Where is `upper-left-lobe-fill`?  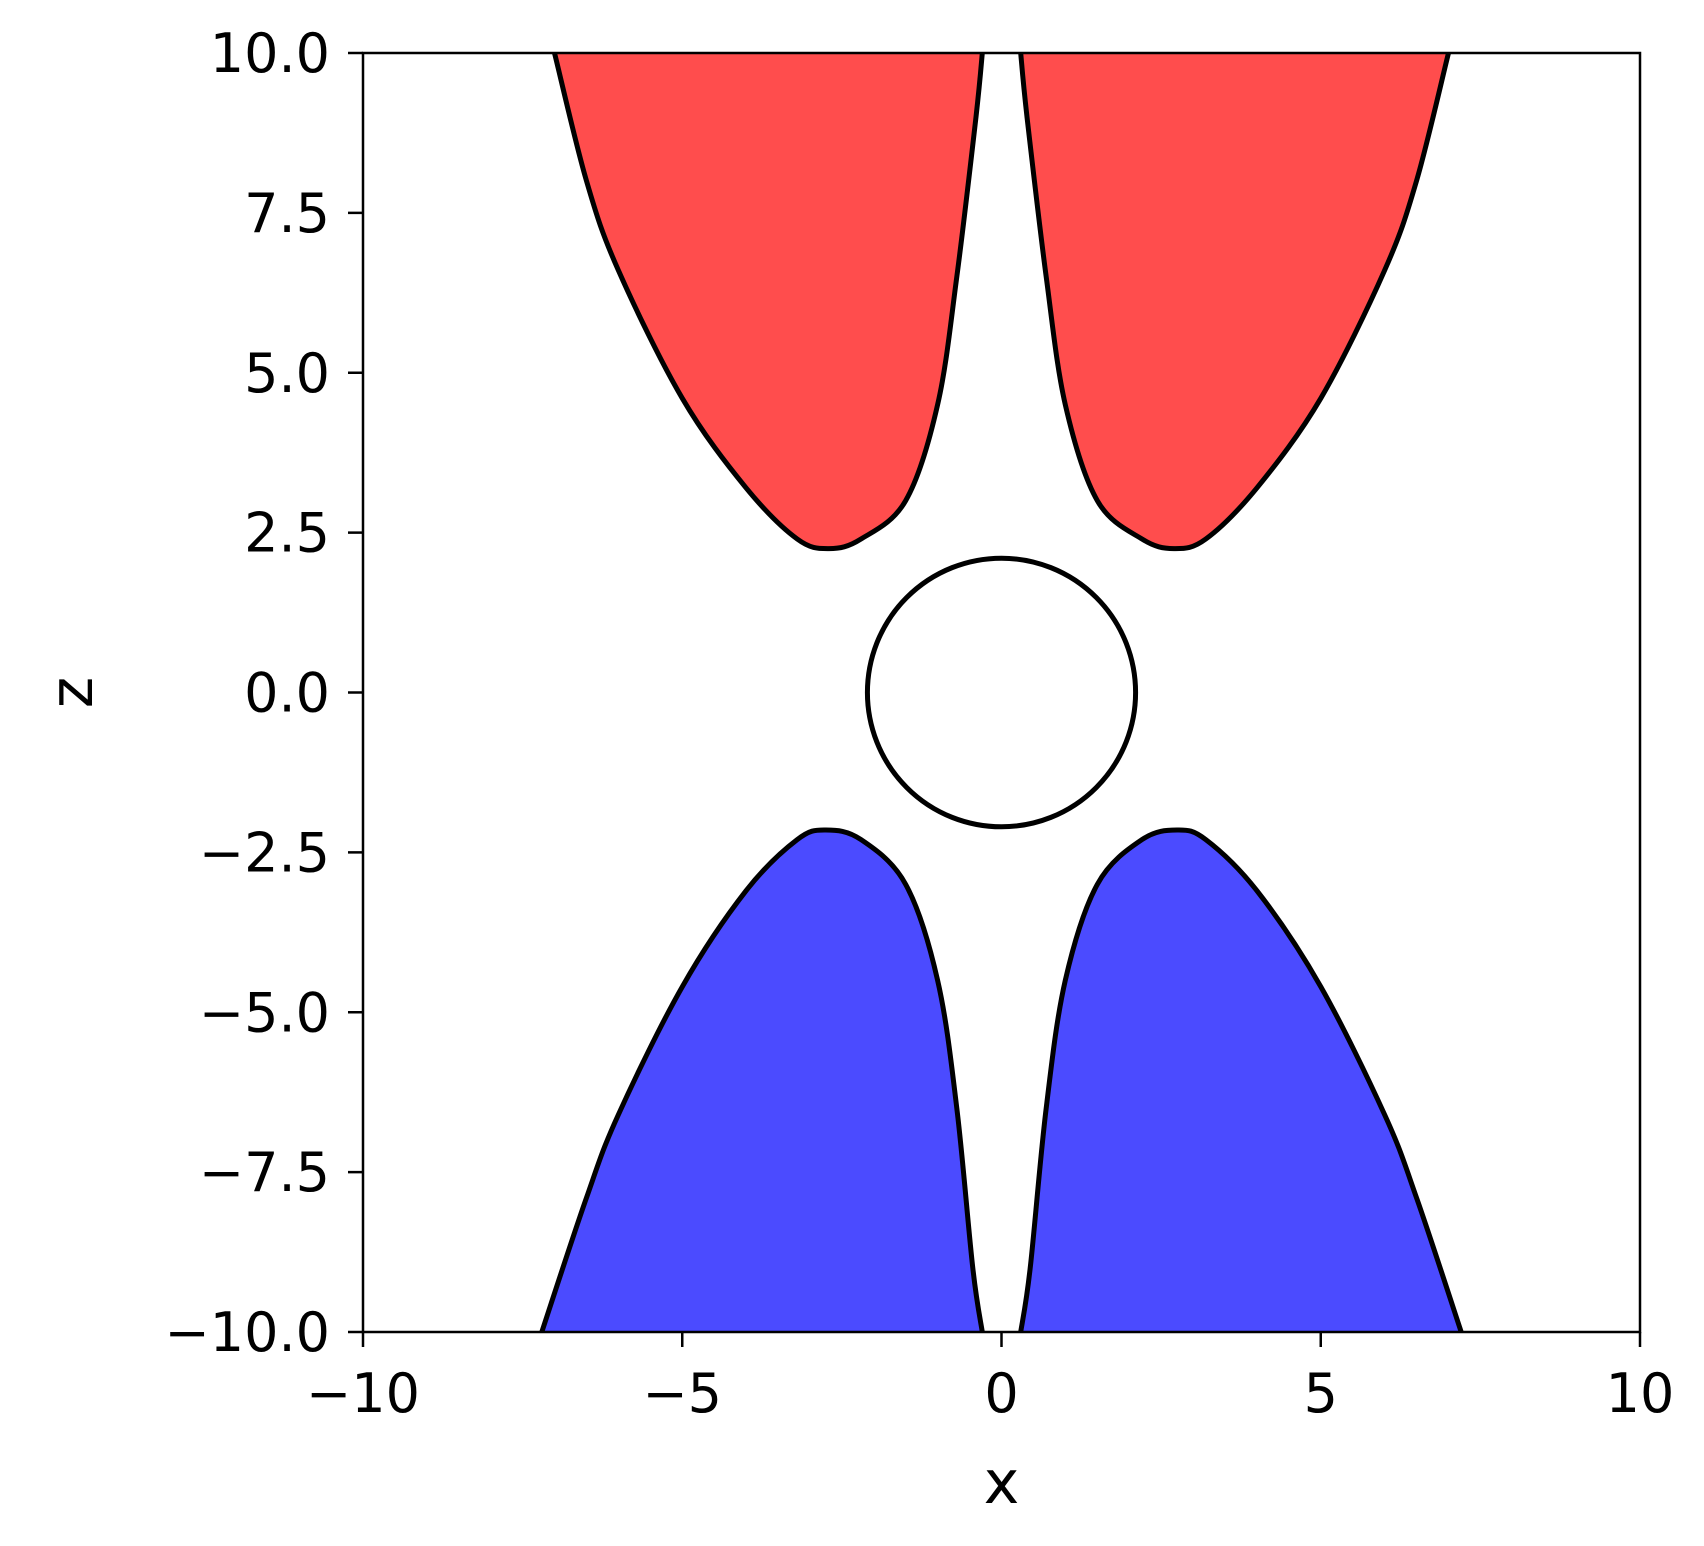
upper-left-lobe-fill is located at coordinates (768, 301).